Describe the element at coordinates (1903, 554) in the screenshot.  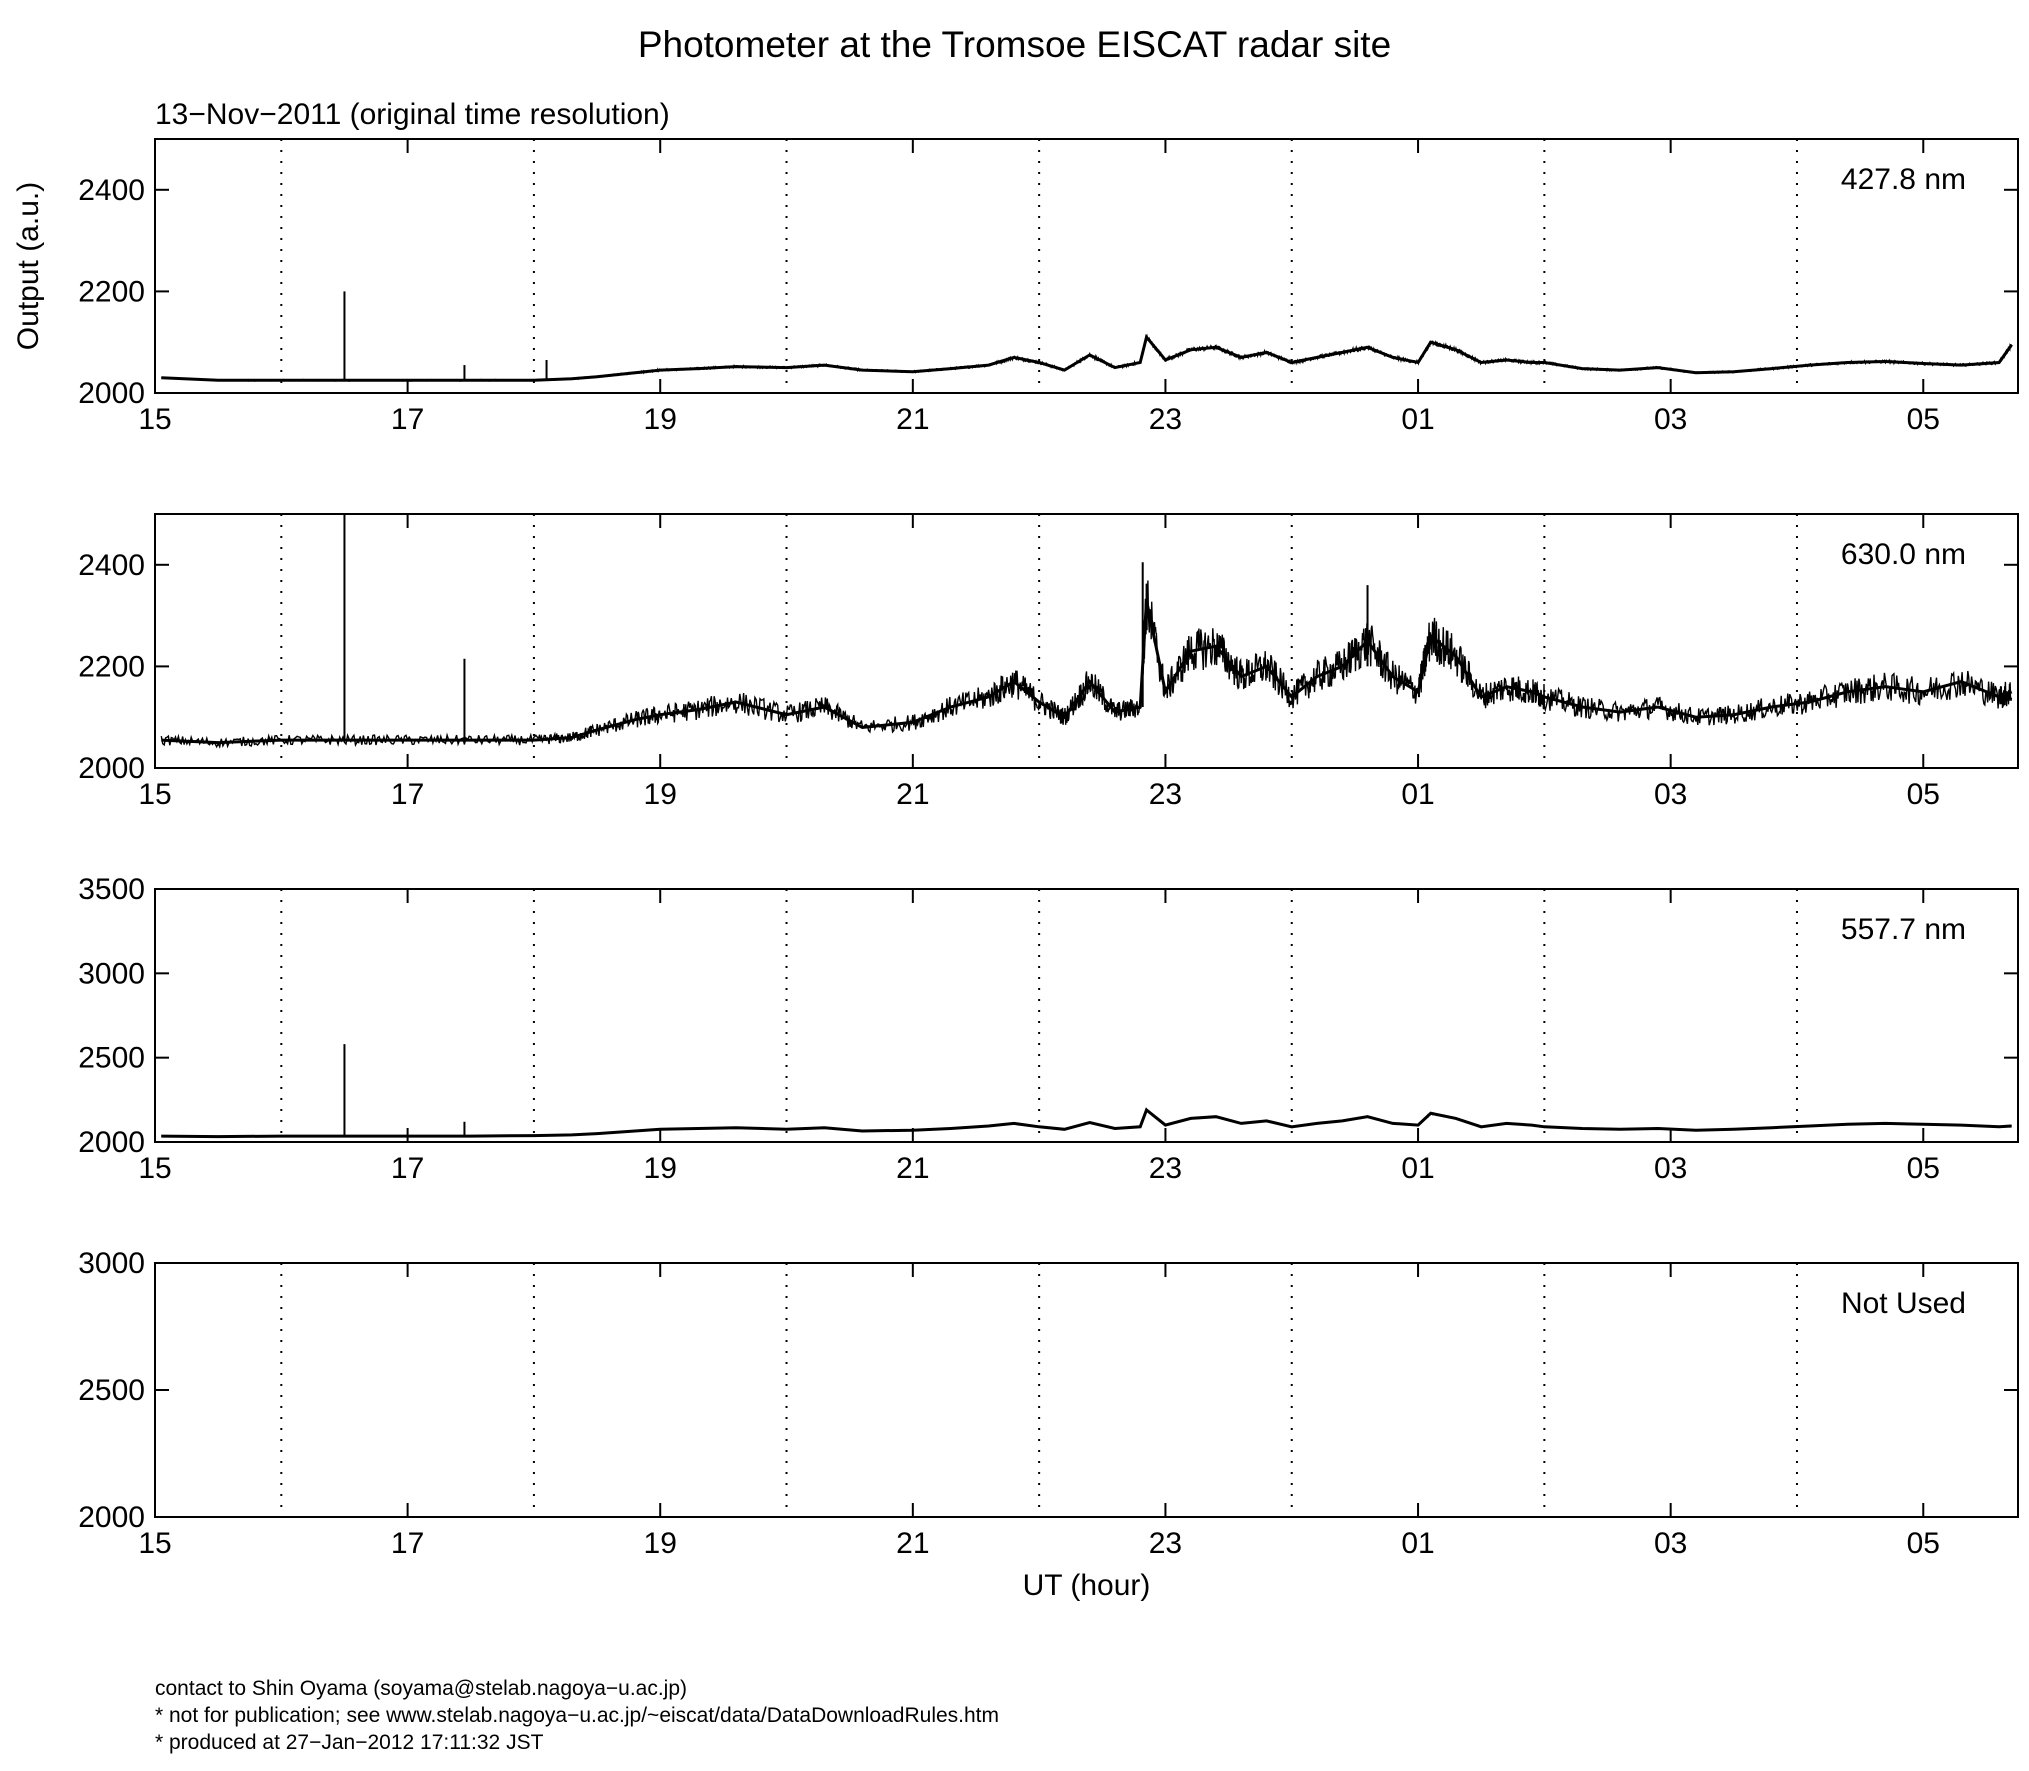
I see `panel-label: 630.0 nm` at that location.